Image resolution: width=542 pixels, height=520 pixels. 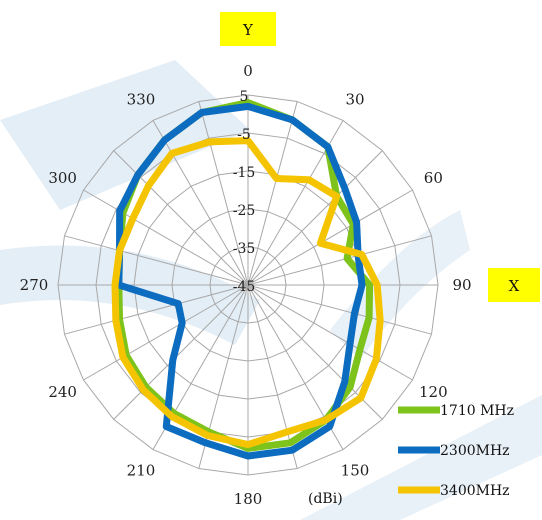 I want to click on legend-label: 1710 MHz, so click(x=477, y=411).